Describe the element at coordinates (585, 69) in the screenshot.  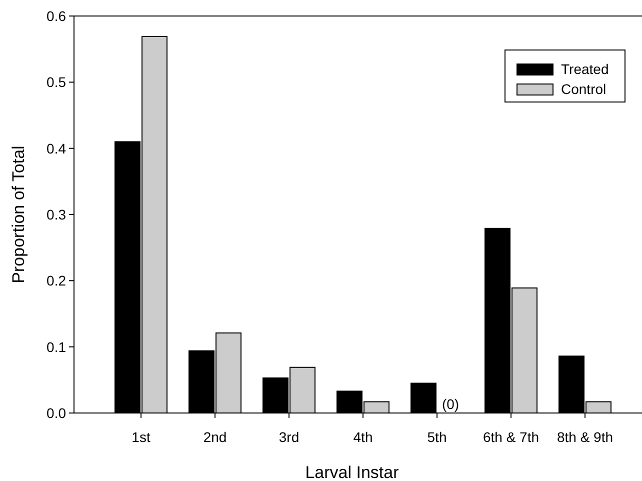
I see `legend-label: Treated` at that location.